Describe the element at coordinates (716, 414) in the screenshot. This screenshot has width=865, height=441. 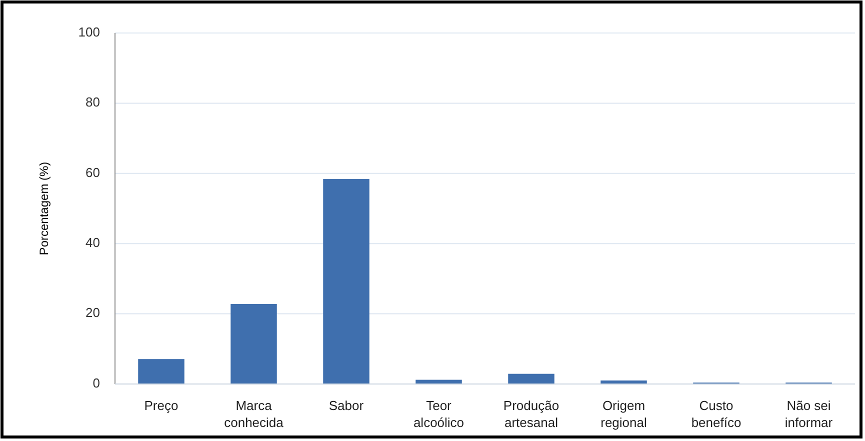
I see `x-tick-label: Custo benefíco` at that location.